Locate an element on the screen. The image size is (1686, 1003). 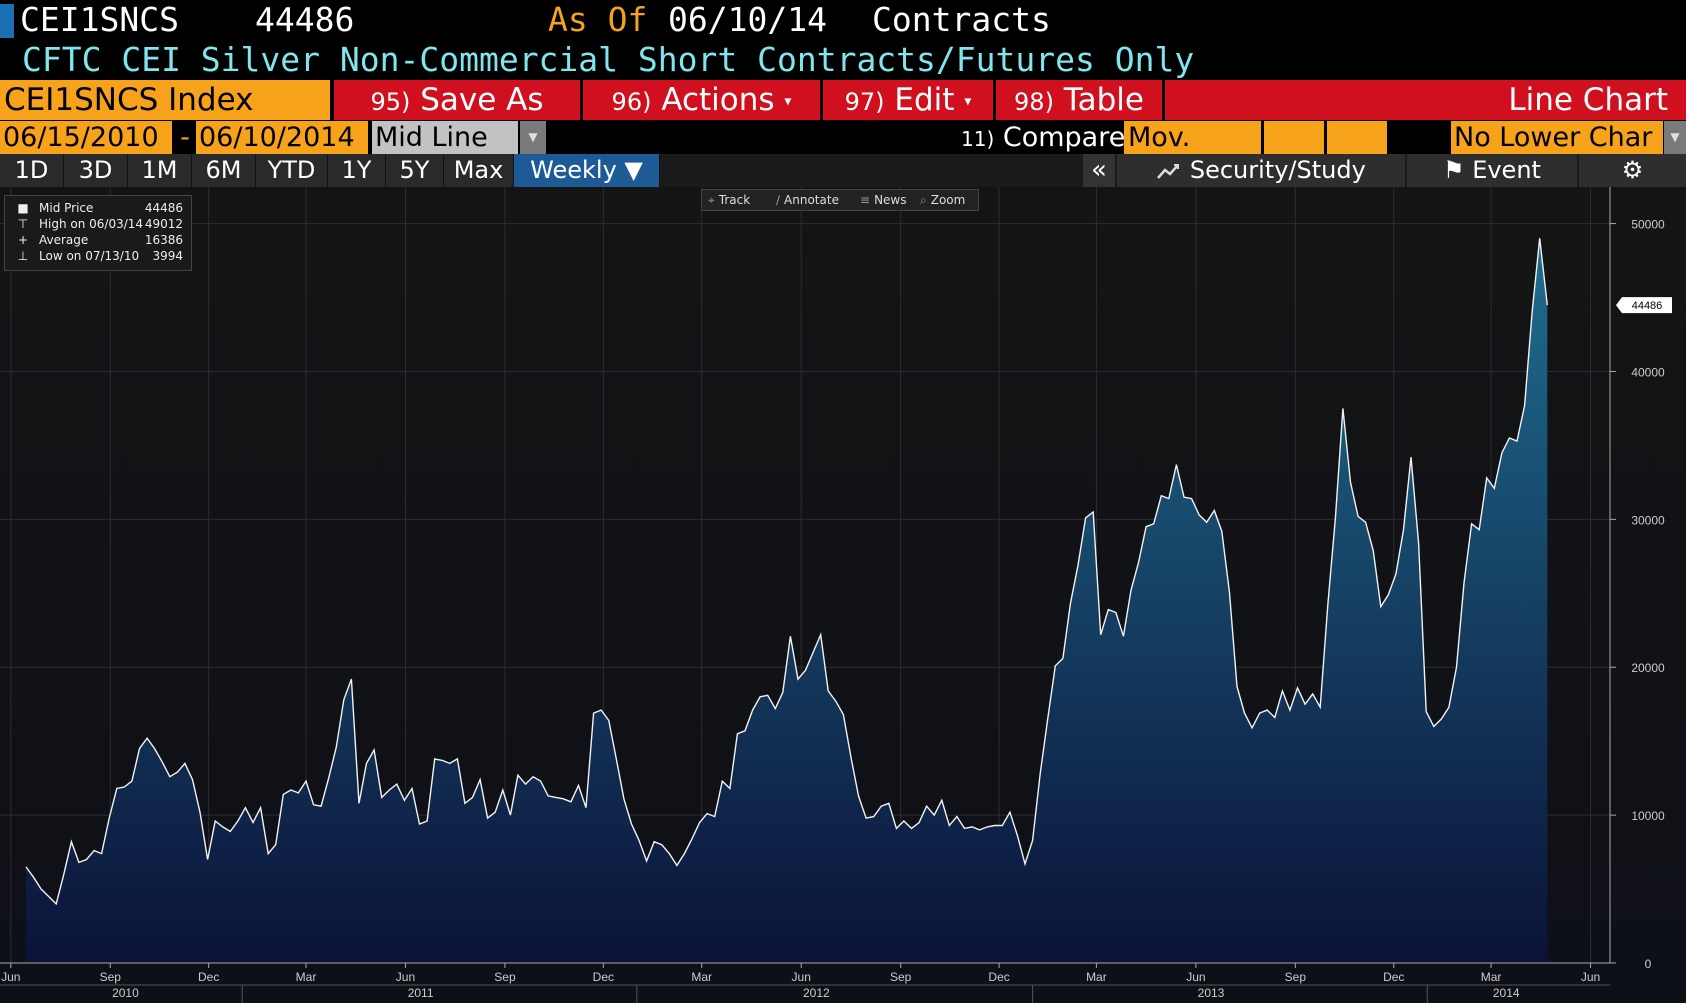
event-button: ⚑ Event is located at coordinates (1492, 170).